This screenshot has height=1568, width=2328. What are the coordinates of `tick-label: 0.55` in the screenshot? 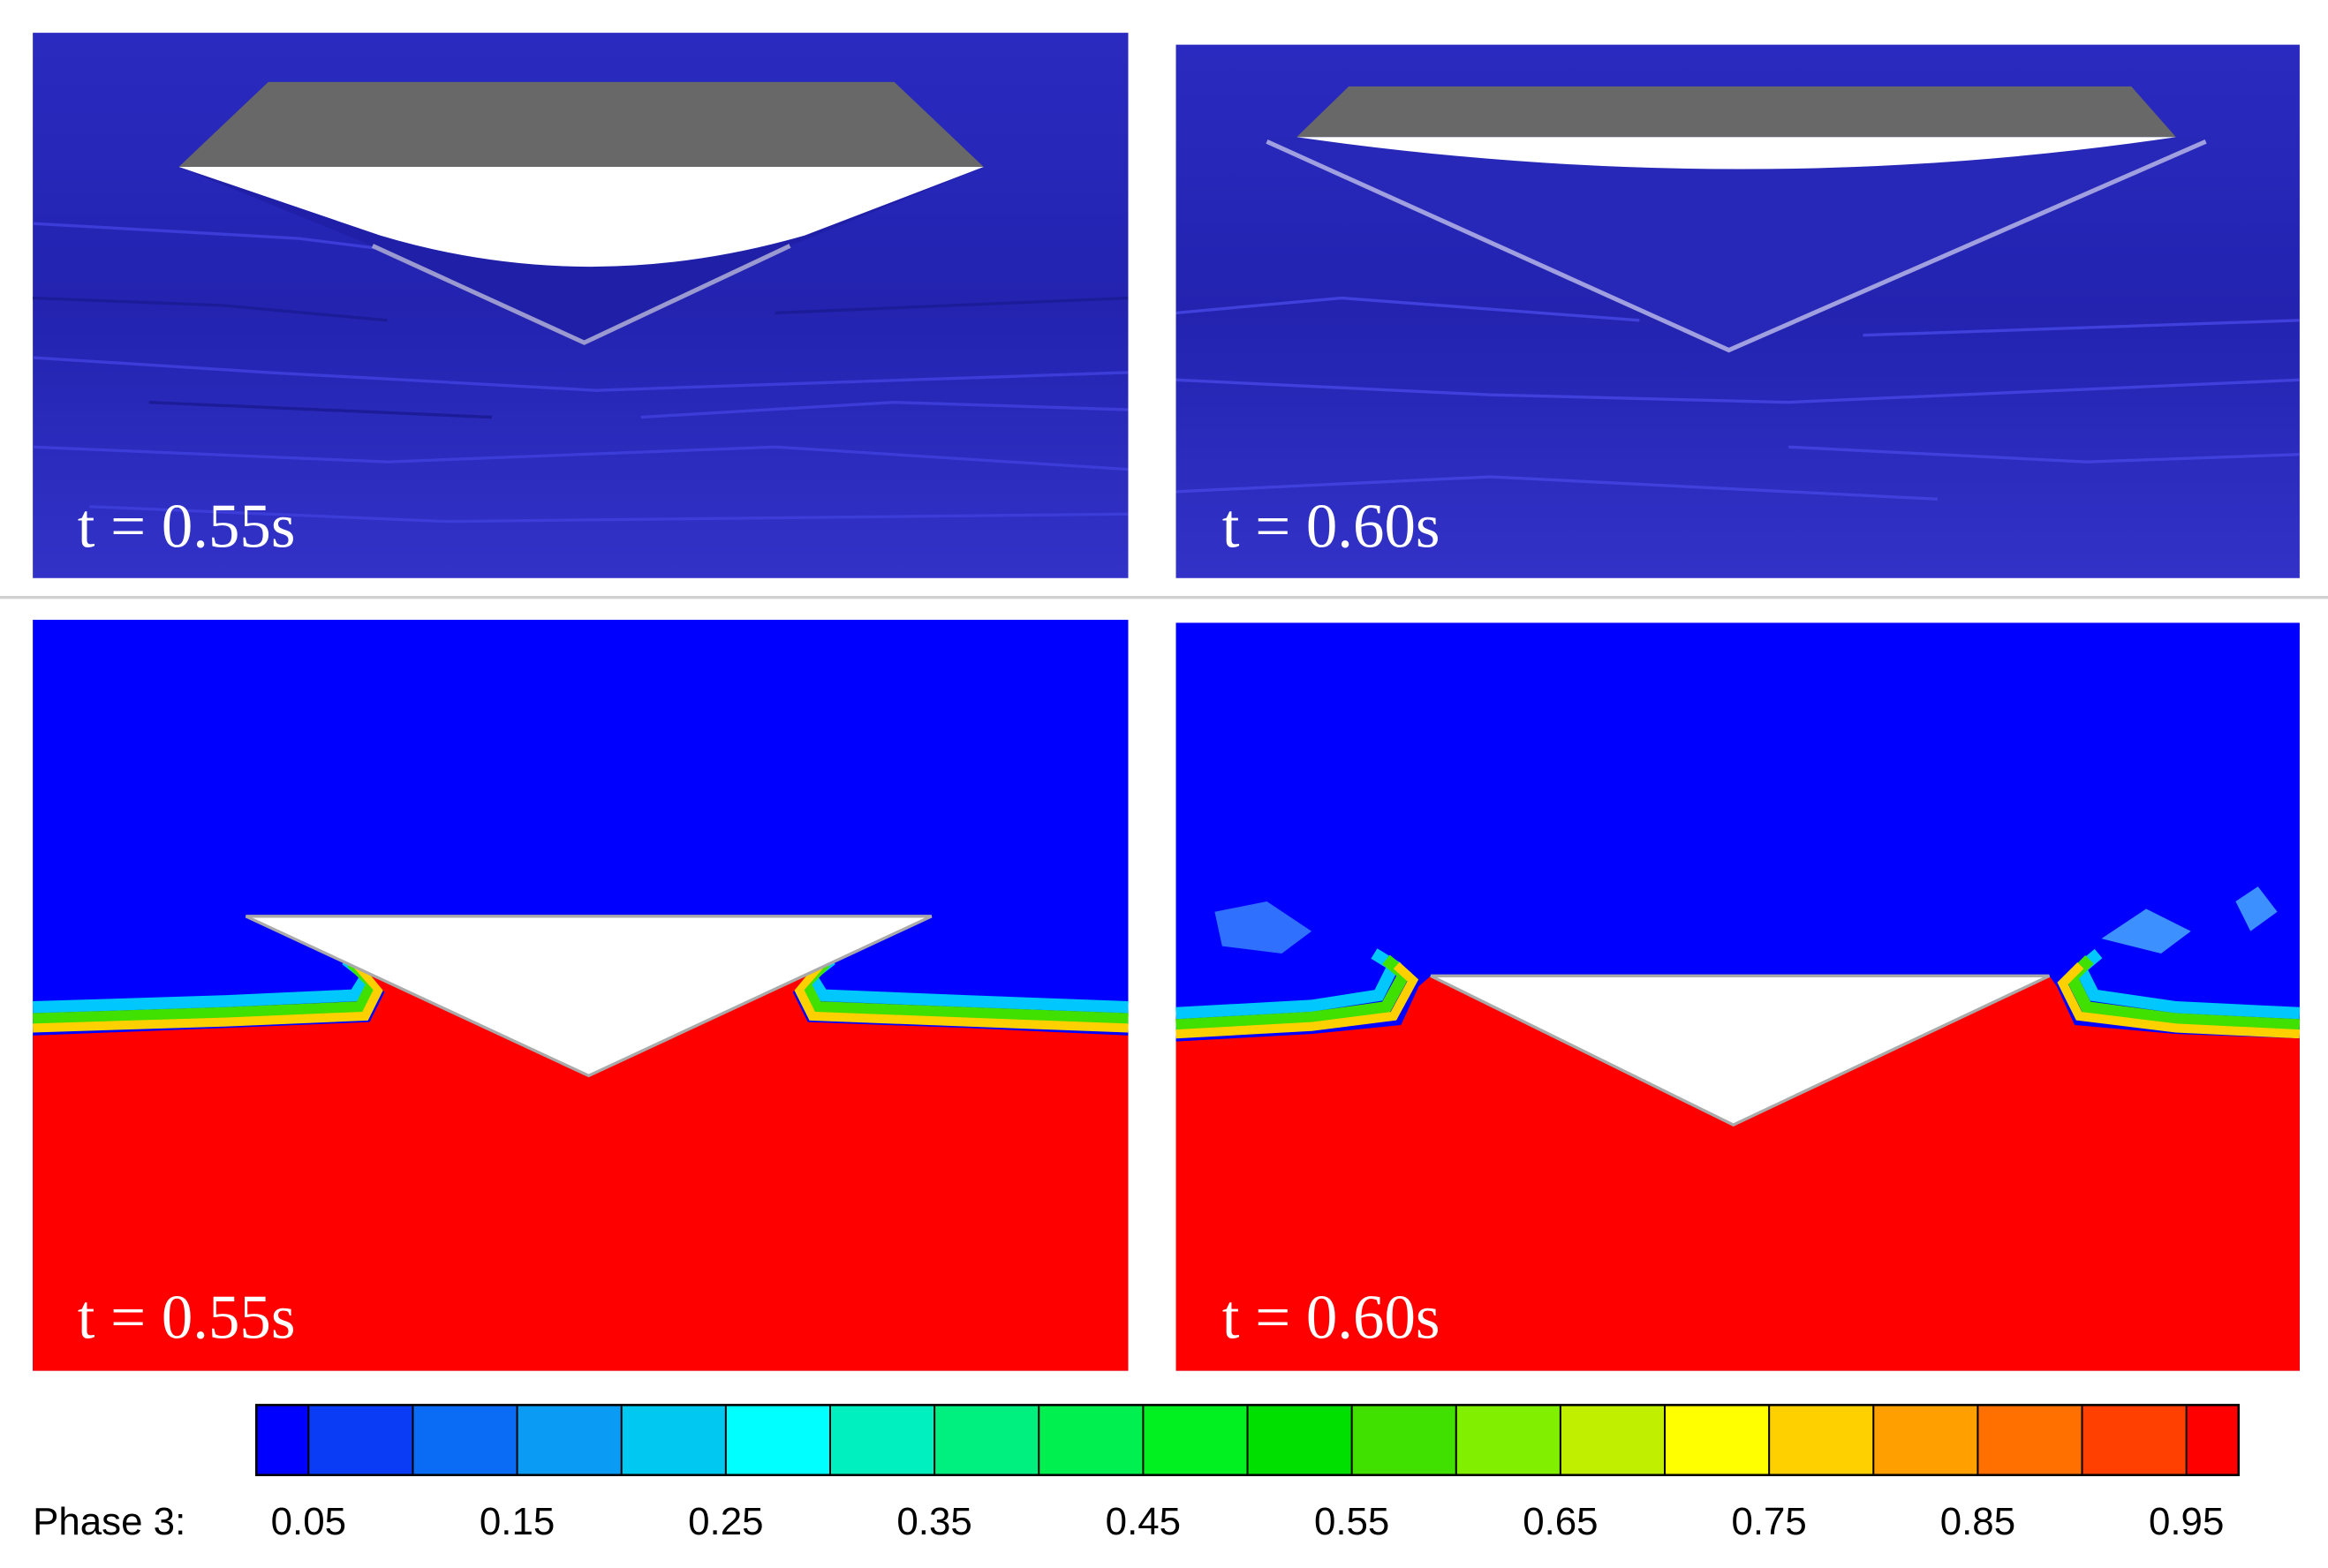 It's located at (1351, 1521).